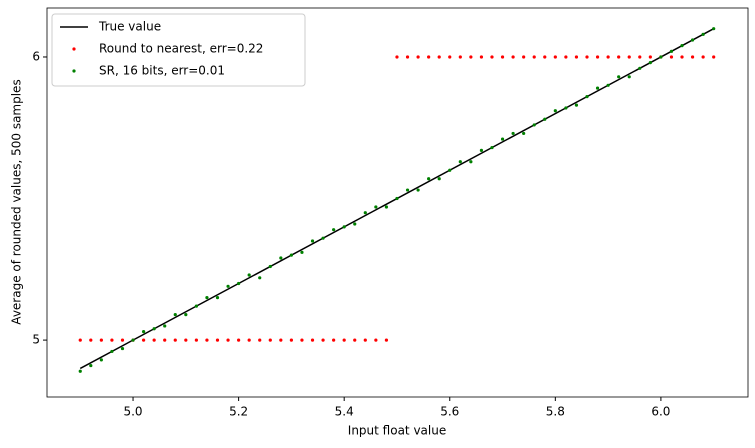 This screenshot has width=755, height=448. What do you see at coordinates (129, 27) in the screenshot?
I see `legend-label: True value` at bounding box center [129, 27].